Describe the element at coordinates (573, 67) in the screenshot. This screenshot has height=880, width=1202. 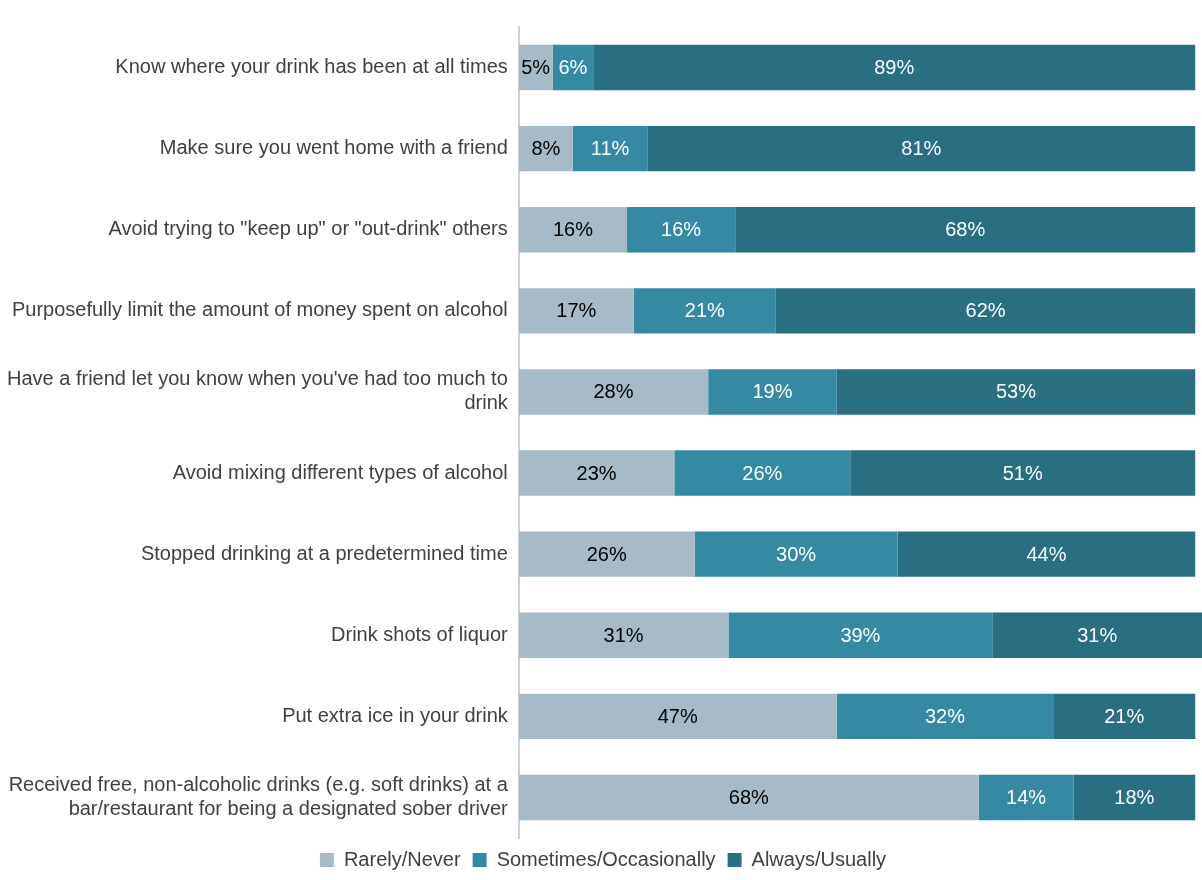
I see `data-label: 6%` at that location.